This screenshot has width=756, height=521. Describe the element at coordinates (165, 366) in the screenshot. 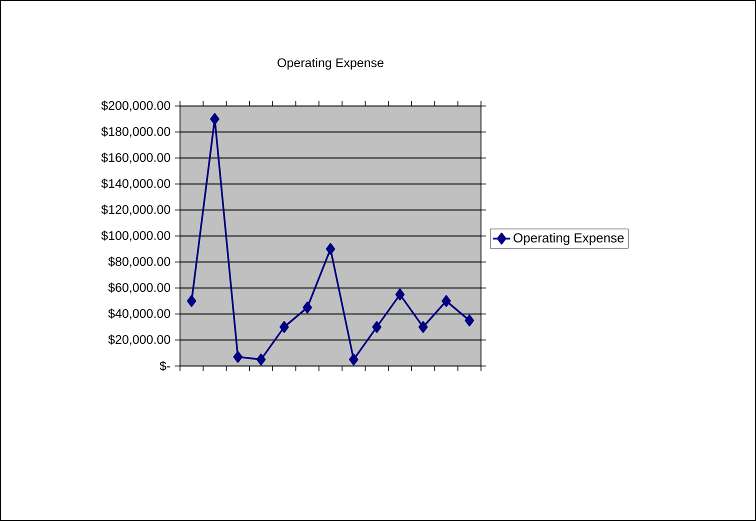

I see `y-tick-label: $-` at that location.